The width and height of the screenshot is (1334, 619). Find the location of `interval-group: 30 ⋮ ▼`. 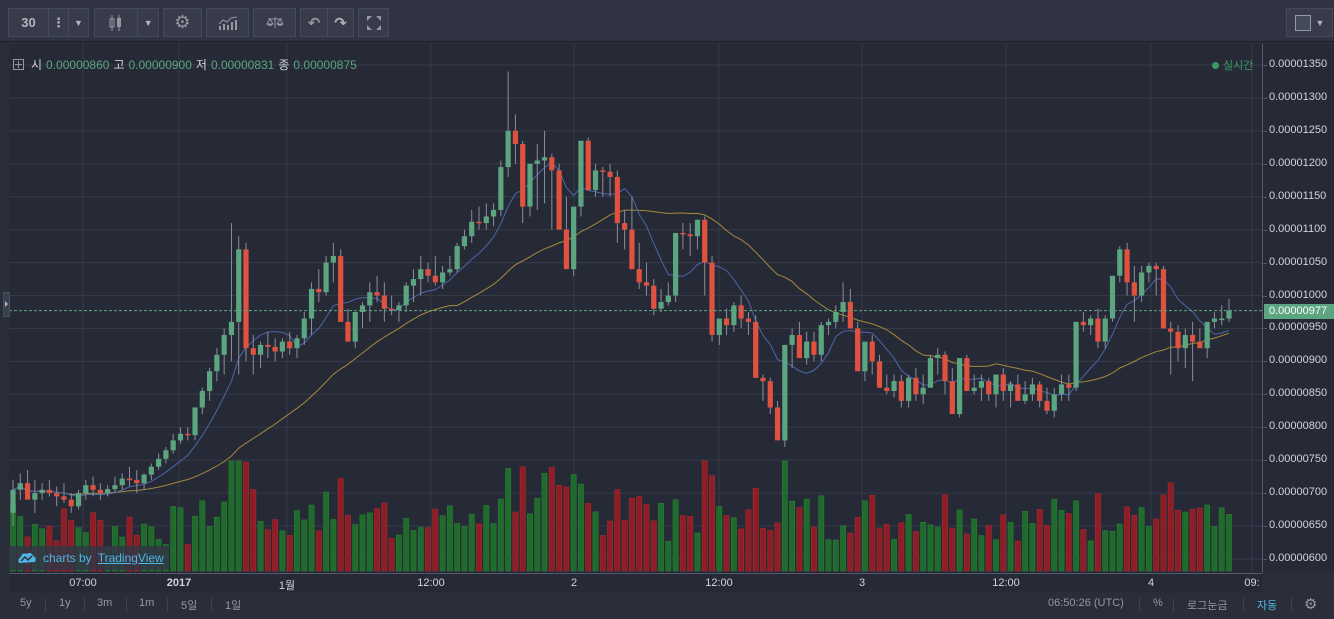

interval-group: 30 ⋮ ▼ is located at coordinates (48, 22).